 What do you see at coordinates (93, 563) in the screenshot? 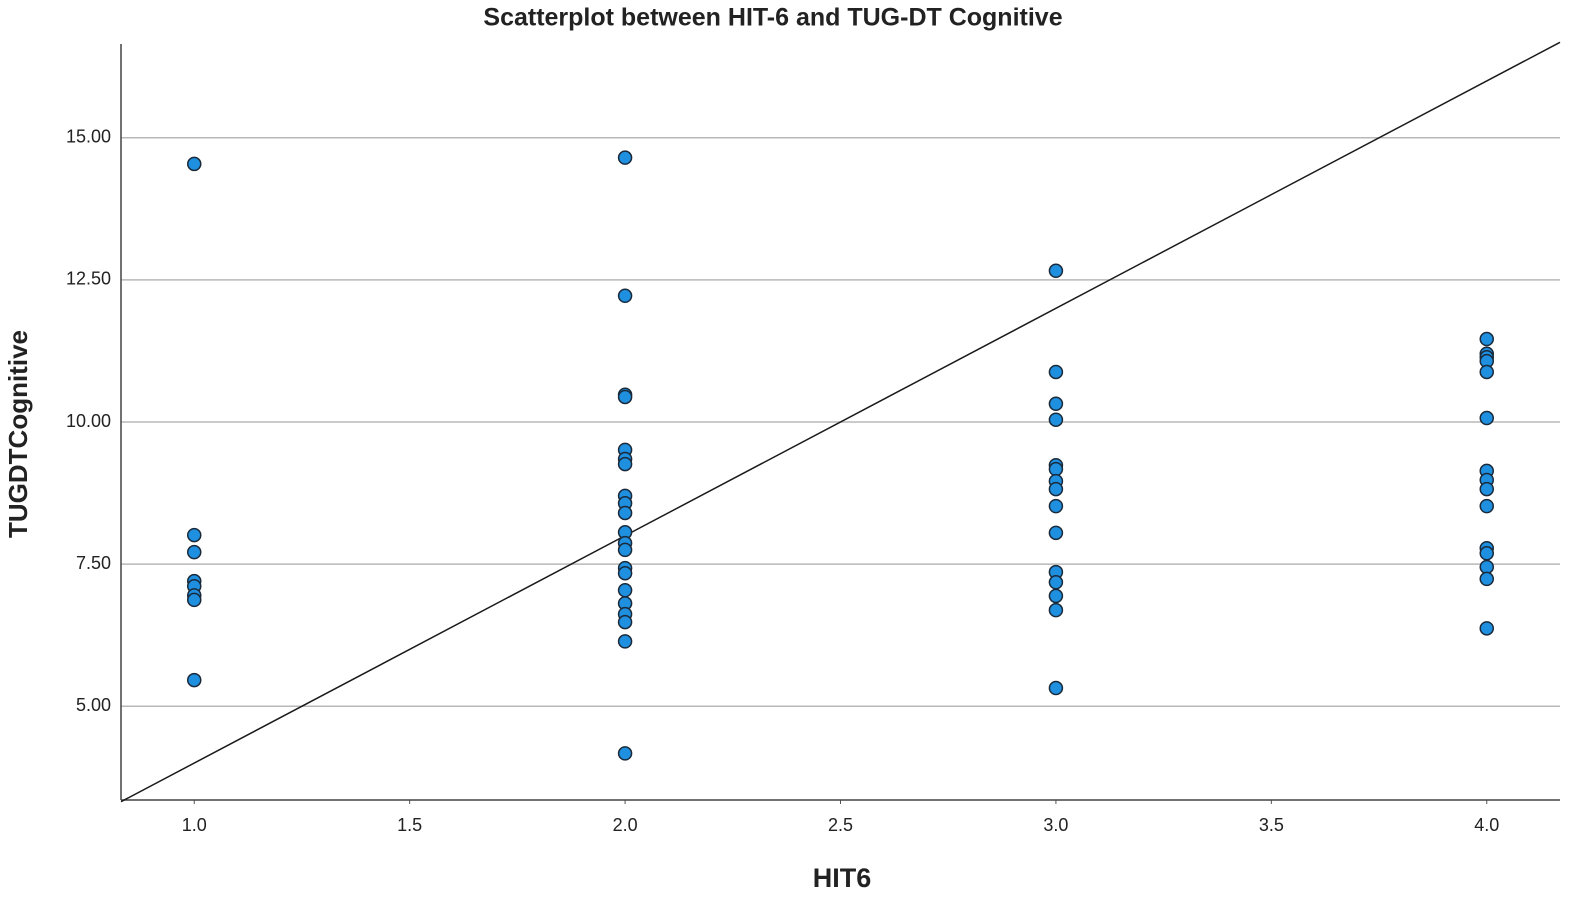
I see `y-tick-label: 7.50` at bounding box center [93, 563].